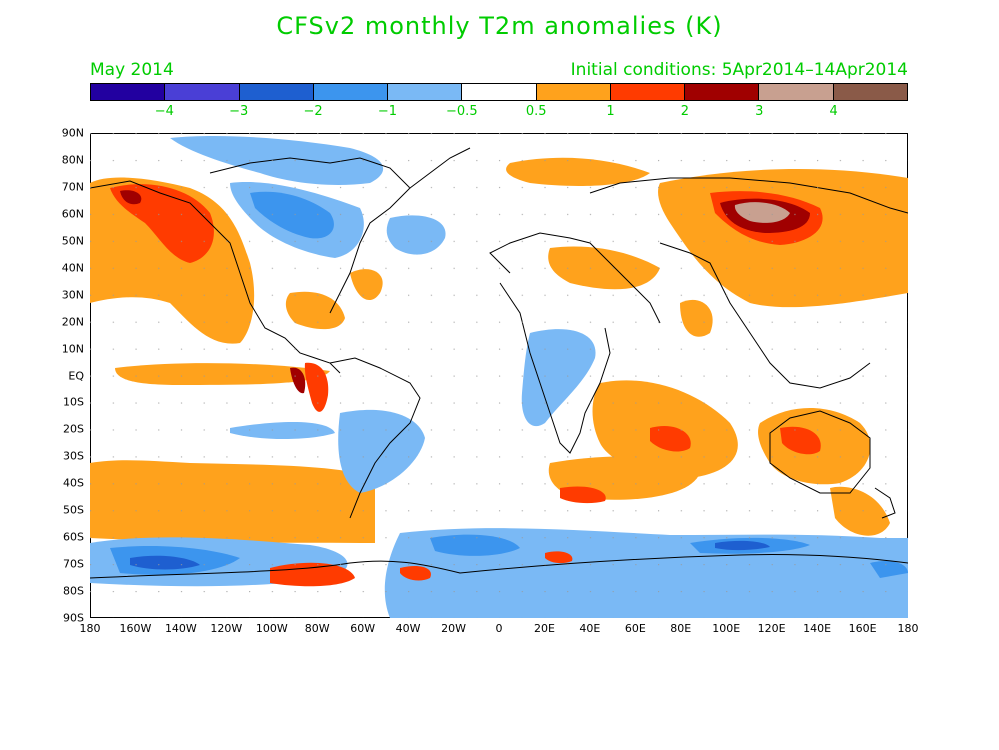 The width and height of the screenshot is (999, 750). What do you see at coordinates (817, 628) in the screenshot?
I see `longitude-label: 140E` at bounding box center [817, 628].